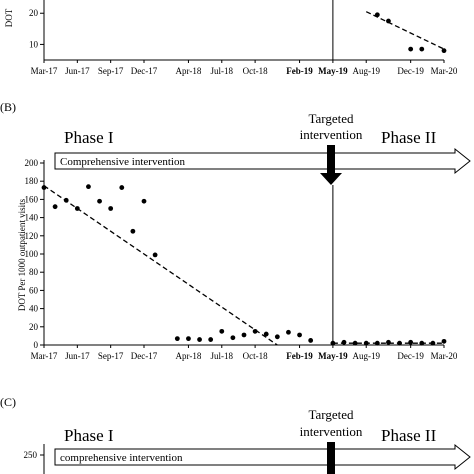  What do you see at coordinates (22, 254) in the screenshot?
I see `panel-b-ylabel: DOT Per 1000 outpatient visits` at bounding box center [22, 254].